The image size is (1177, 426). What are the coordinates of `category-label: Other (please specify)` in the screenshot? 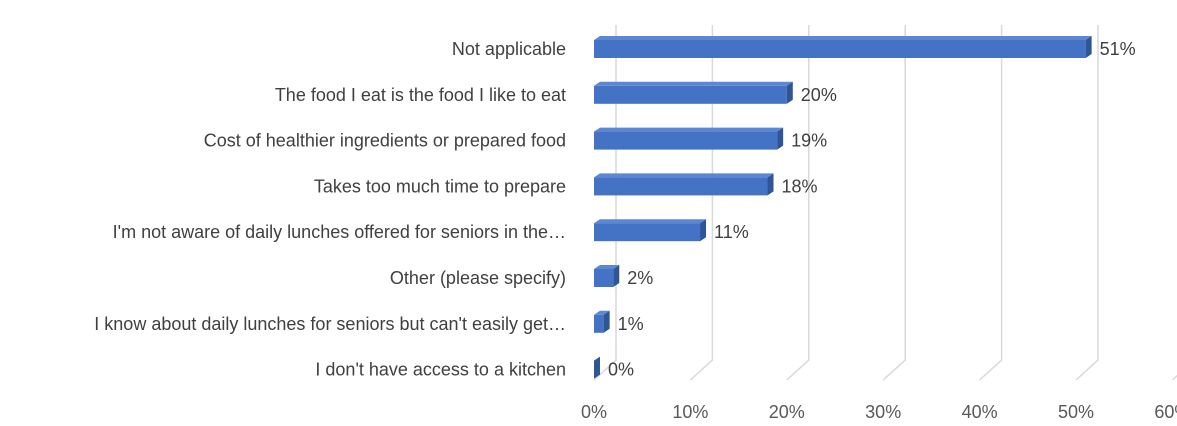 It's located at (478, 278).